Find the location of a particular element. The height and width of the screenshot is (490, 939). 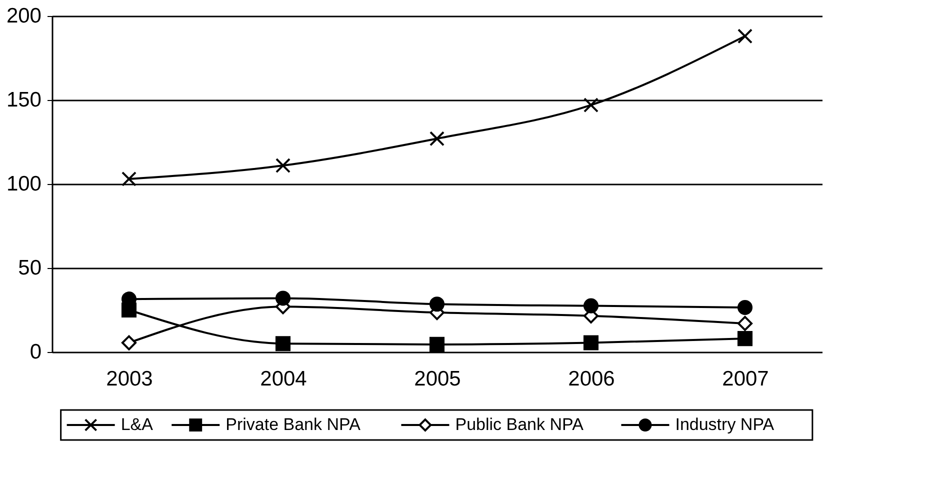

y-tick-label: 50 is located at coordinates (30, 268).